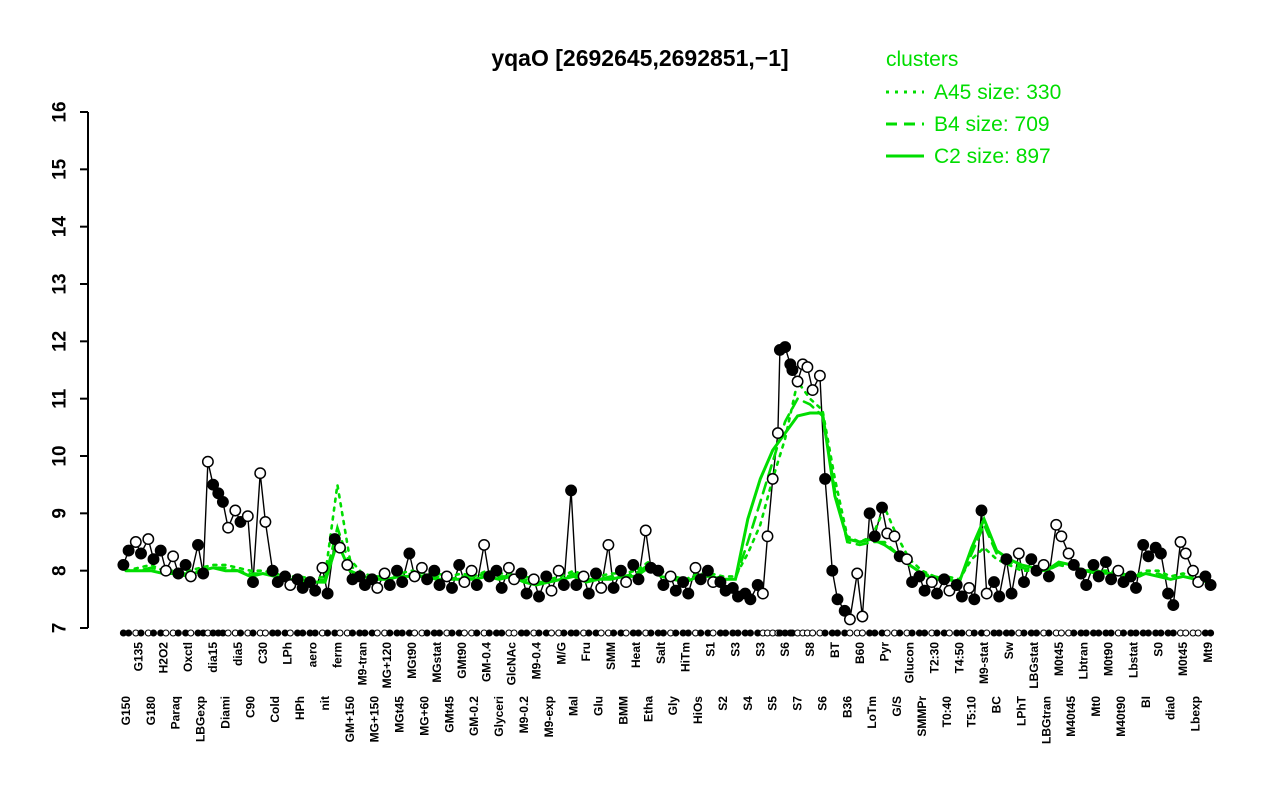 The image size is (1280, 800). What do you see at coordinates (992, 156) in the screenshot?
I see `legend-label-c2: C2 size: 897` at bounding box center [992, 156].